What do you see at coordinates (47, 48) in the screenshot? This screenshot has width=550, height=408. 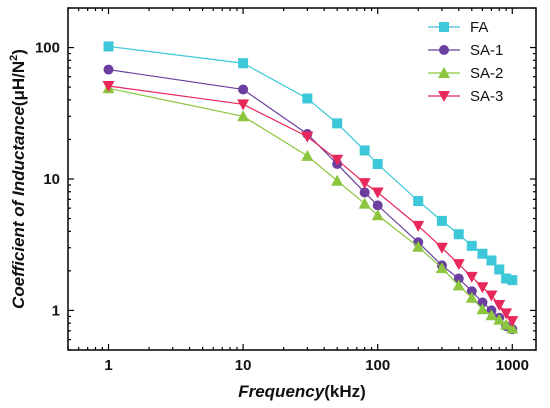 I see `y-tick-label: 100` at bounding box center [47, 48].